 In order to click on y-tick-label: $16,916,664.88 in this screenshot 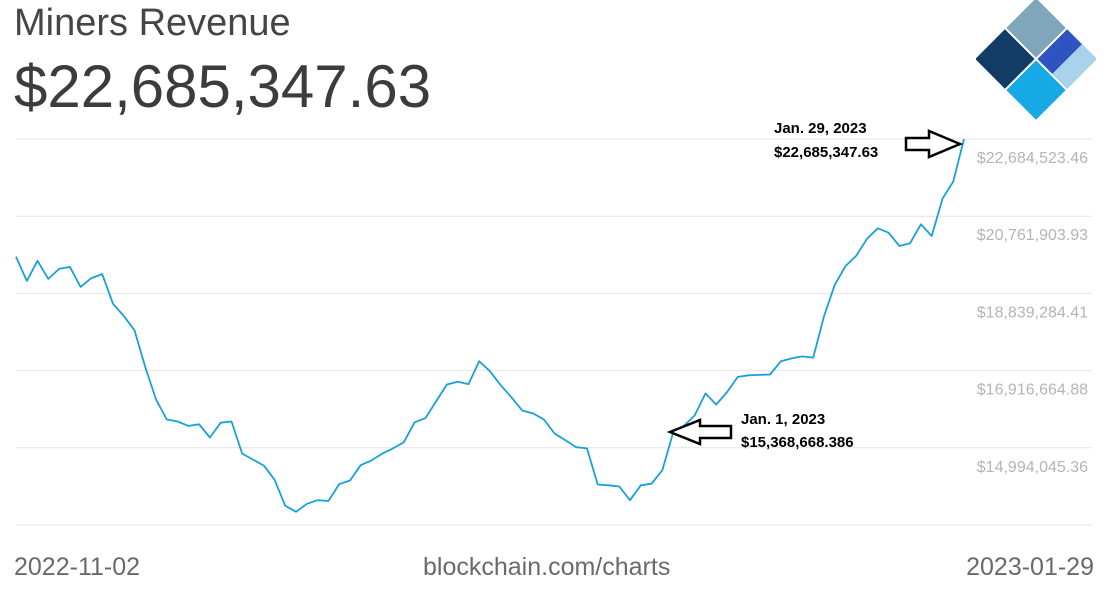, I will do `click(1032, 390)`.